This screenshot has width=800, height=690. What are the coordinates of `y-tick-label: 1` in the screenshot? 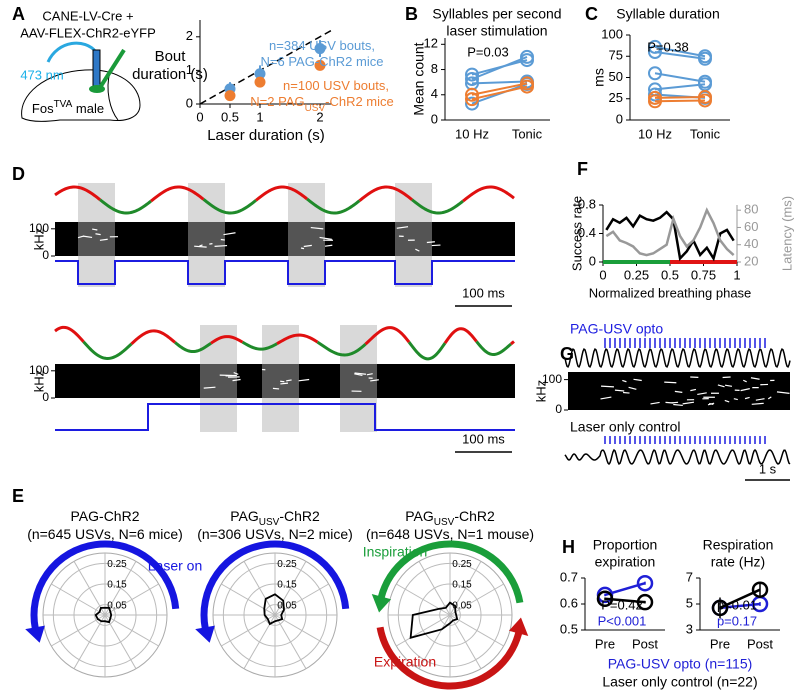 It's located at (189, 69).